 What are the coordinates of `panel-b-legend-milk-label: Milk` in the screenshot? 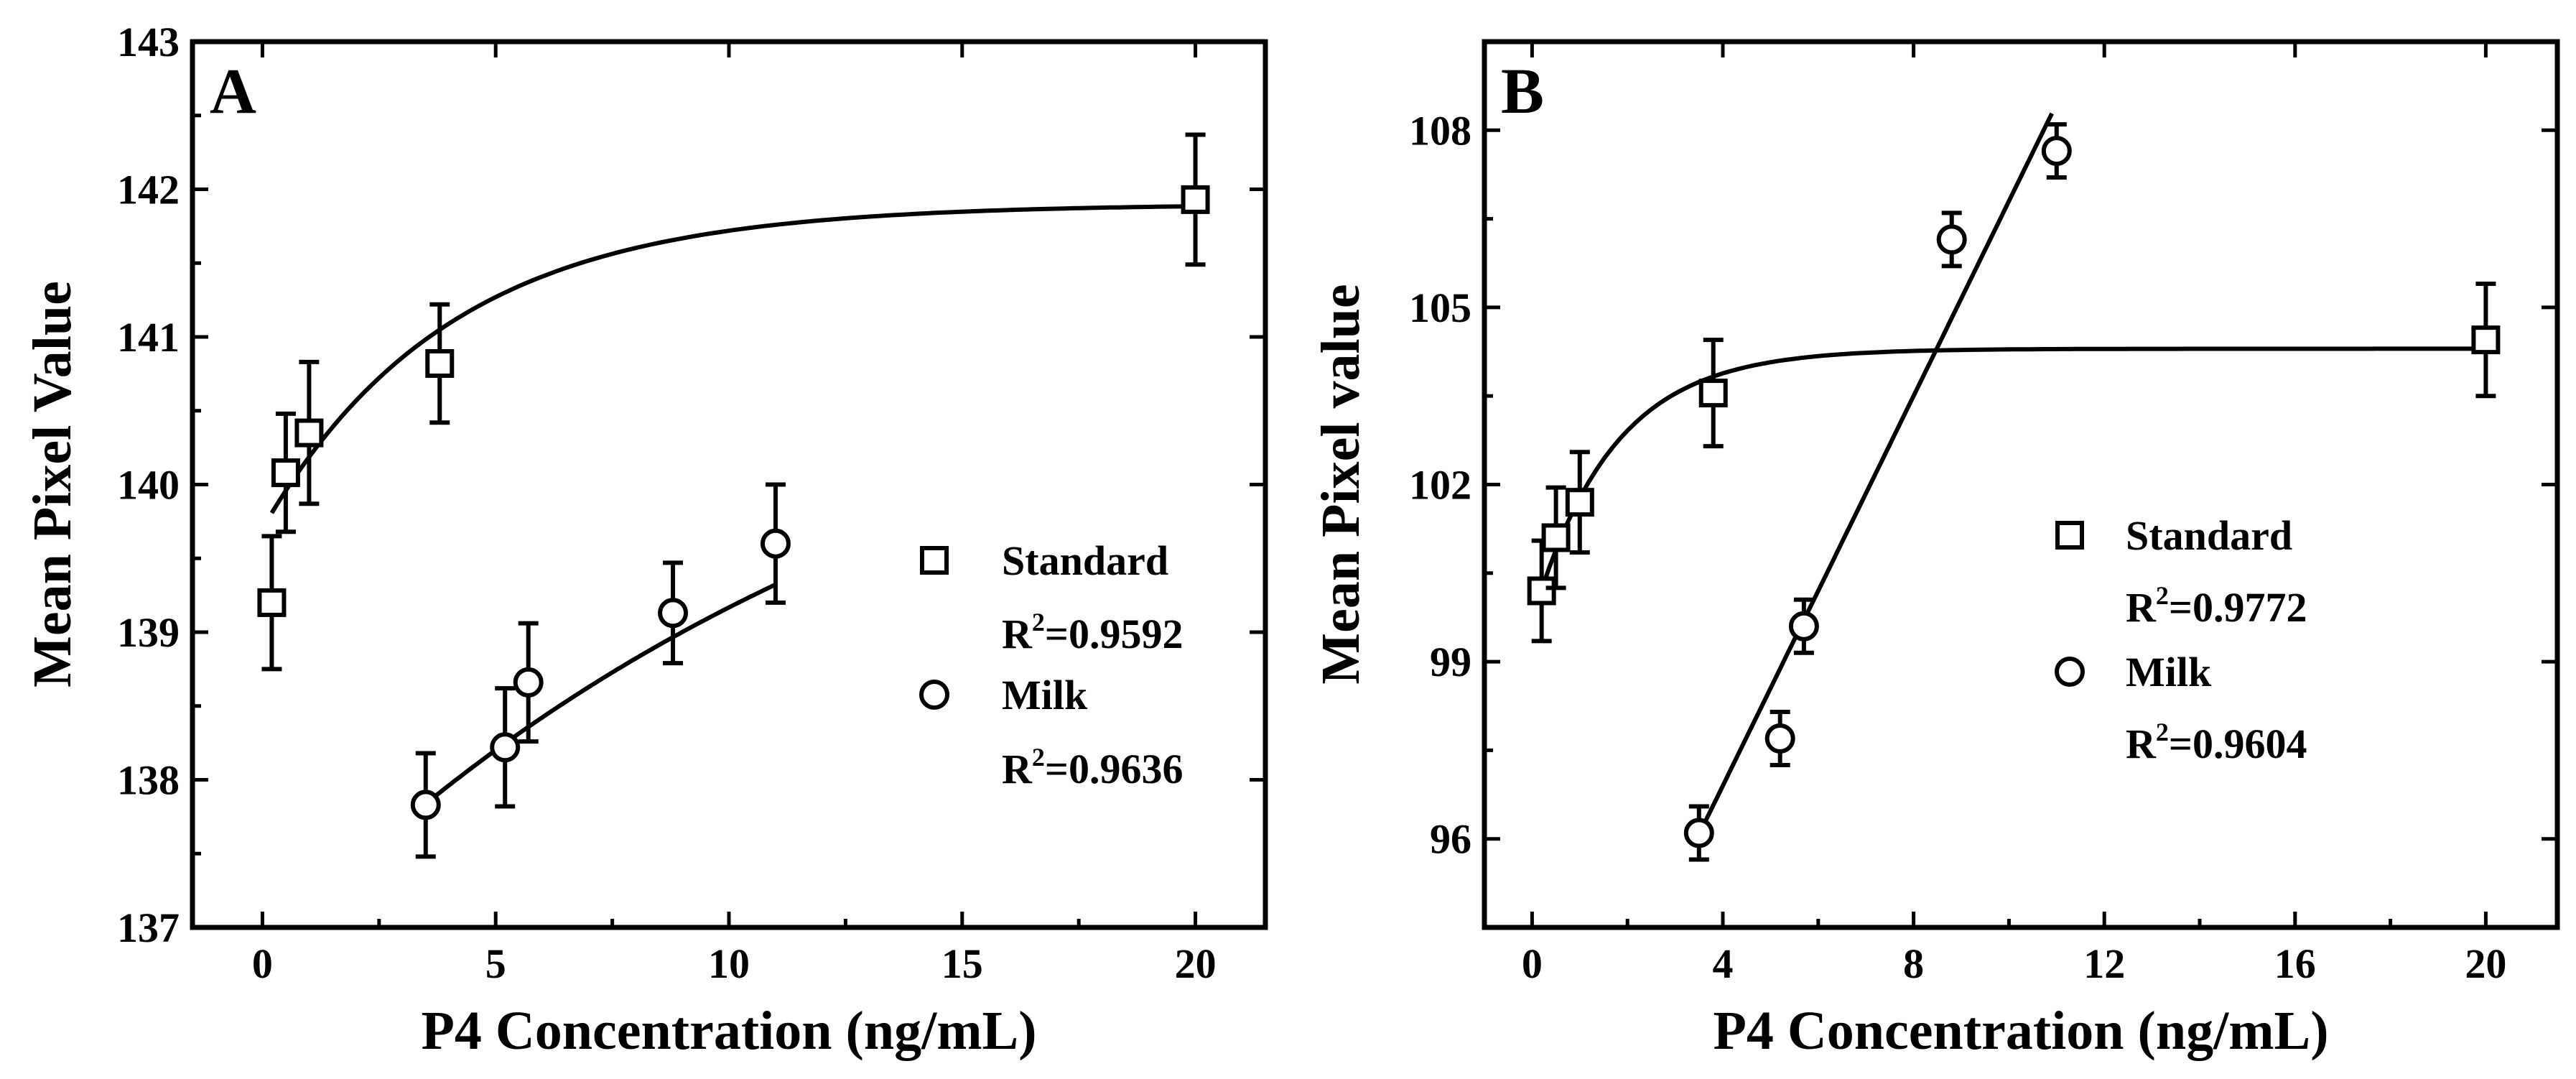 It's located at (2169, 672).